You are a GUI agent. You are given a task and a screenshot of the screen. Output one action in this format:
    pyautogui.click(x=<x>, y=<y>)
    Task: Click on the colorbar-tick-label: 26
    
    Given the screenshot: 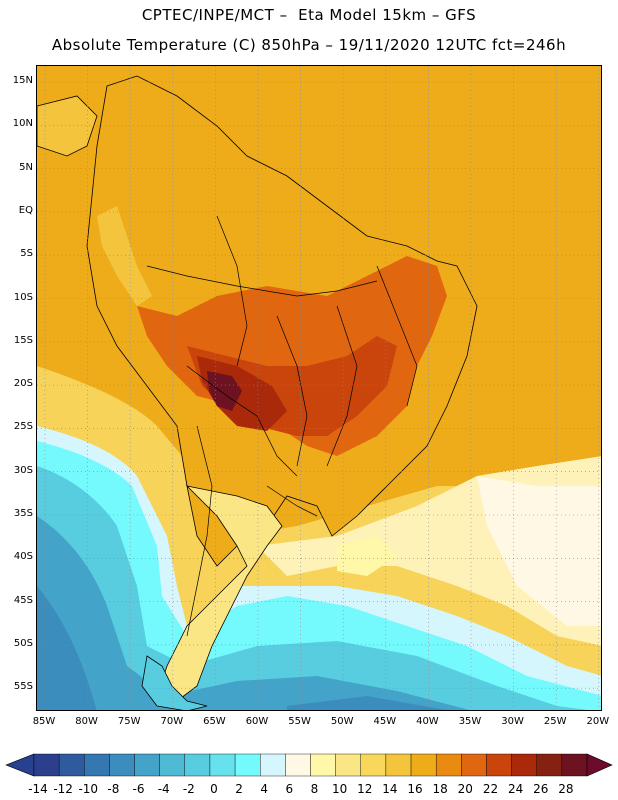 What is the action you would take?
    pyautogui.click(x=541, y=789)
    